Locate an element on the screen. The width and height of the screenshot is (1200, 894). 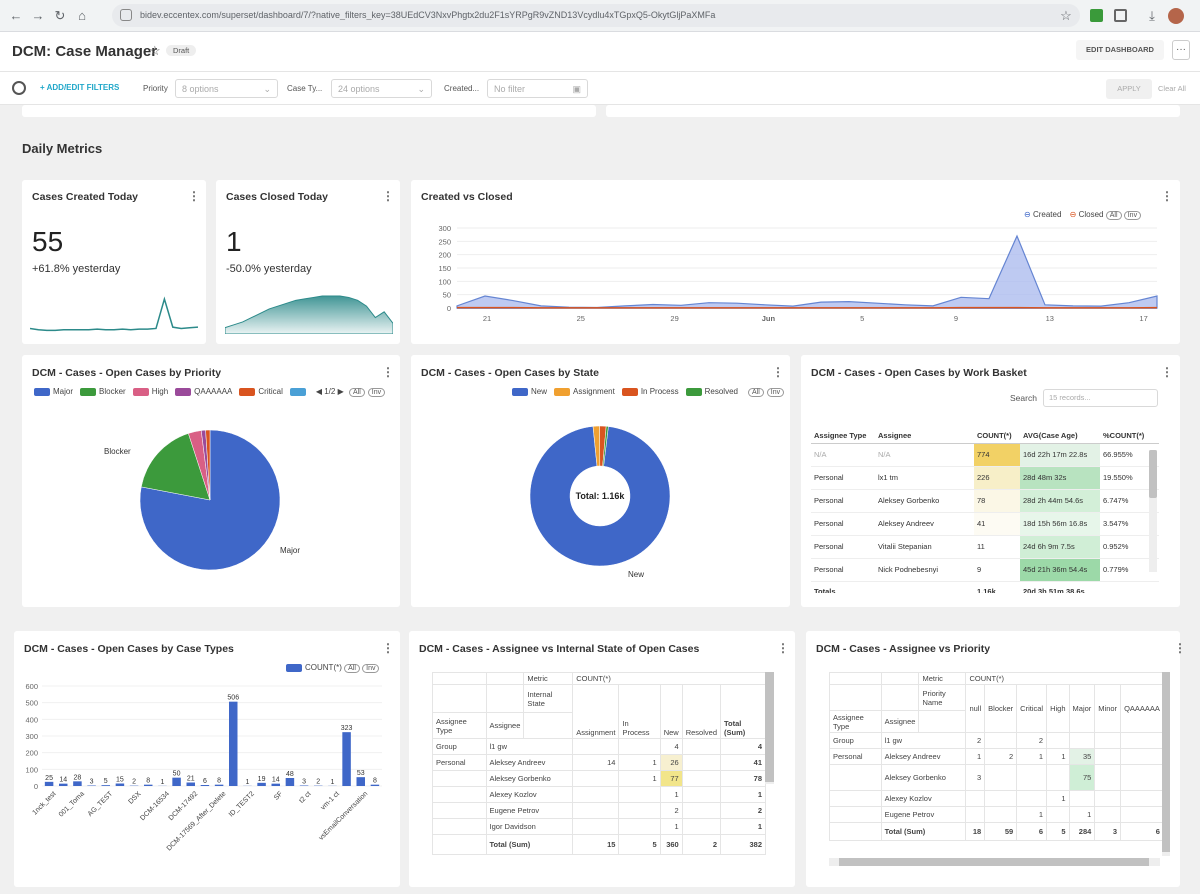
legend-item: Critical is located at coordinates (261, 391).